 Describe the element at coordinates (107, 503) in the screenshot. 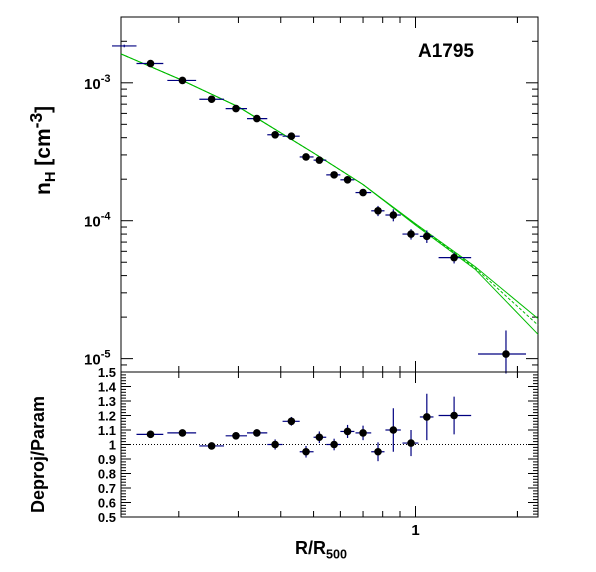

I see `y-tick-label: 0.6` at that location.